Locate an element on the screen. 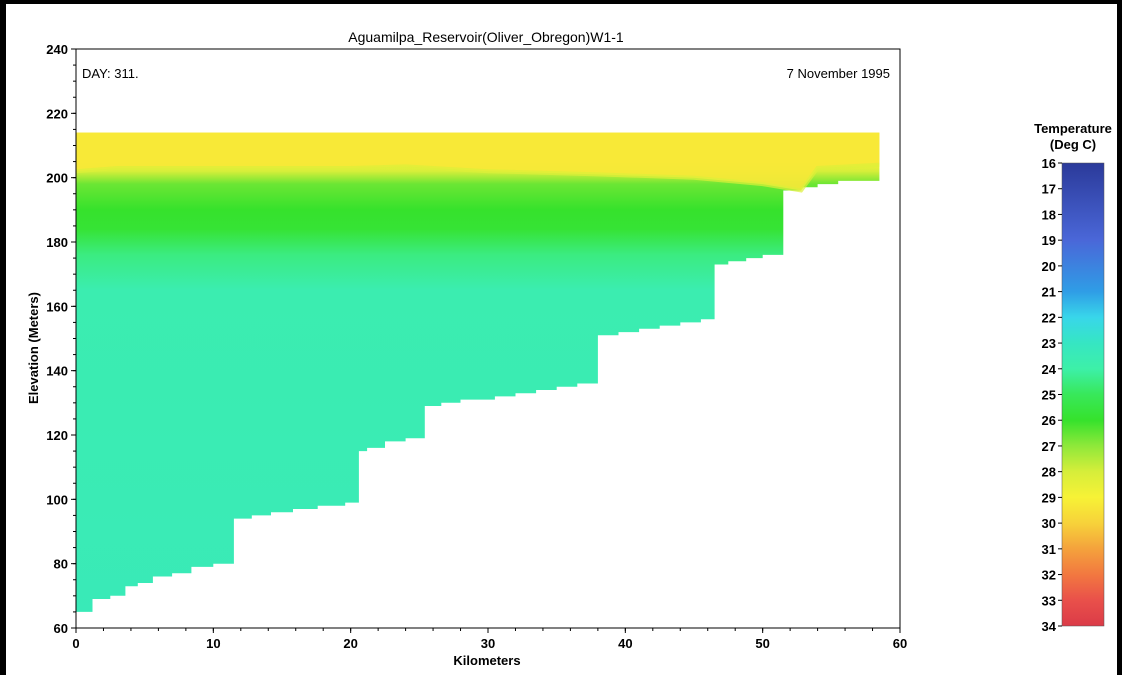 The width and height of the screenshot is (1122, 680). legend-label: 18 is located at coordinates (1049, 214).